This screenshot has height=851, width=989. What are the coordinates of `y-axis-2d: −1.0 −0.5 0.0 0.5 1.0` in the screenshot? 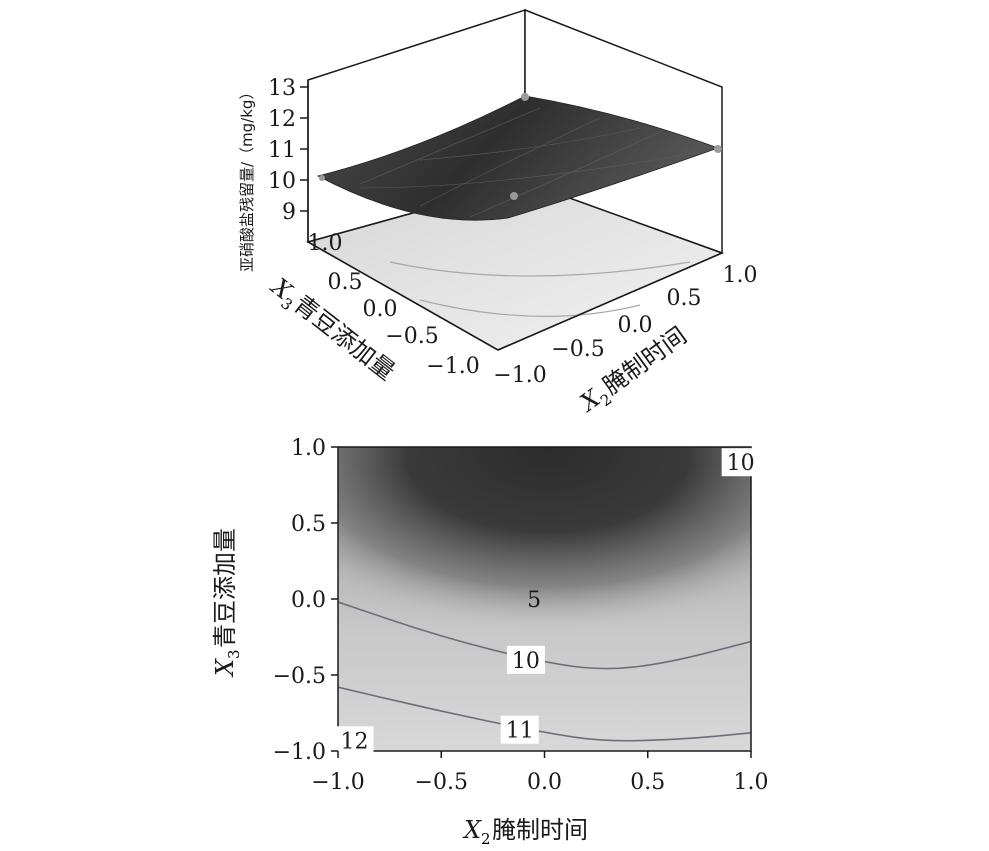 It's located at (305, 600).